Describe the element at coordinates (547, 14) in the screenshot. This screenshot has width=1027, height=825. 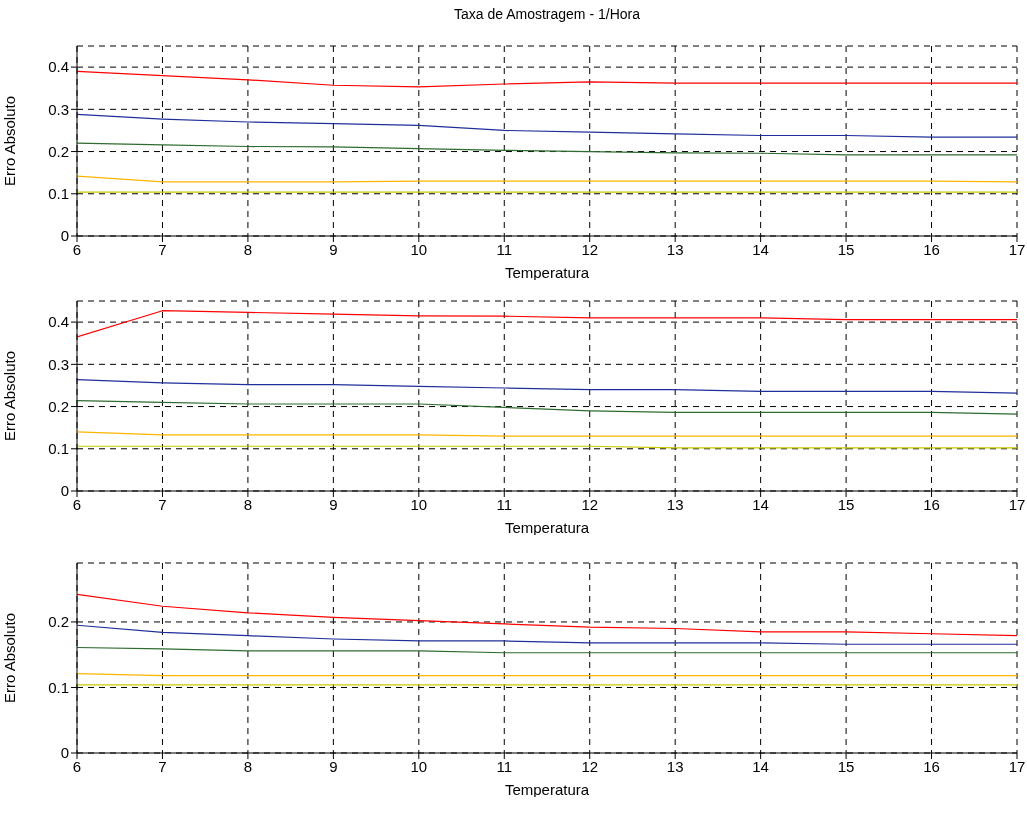
I see `chart-title: Taxa de Amostragem - 1/Hora` at that location.